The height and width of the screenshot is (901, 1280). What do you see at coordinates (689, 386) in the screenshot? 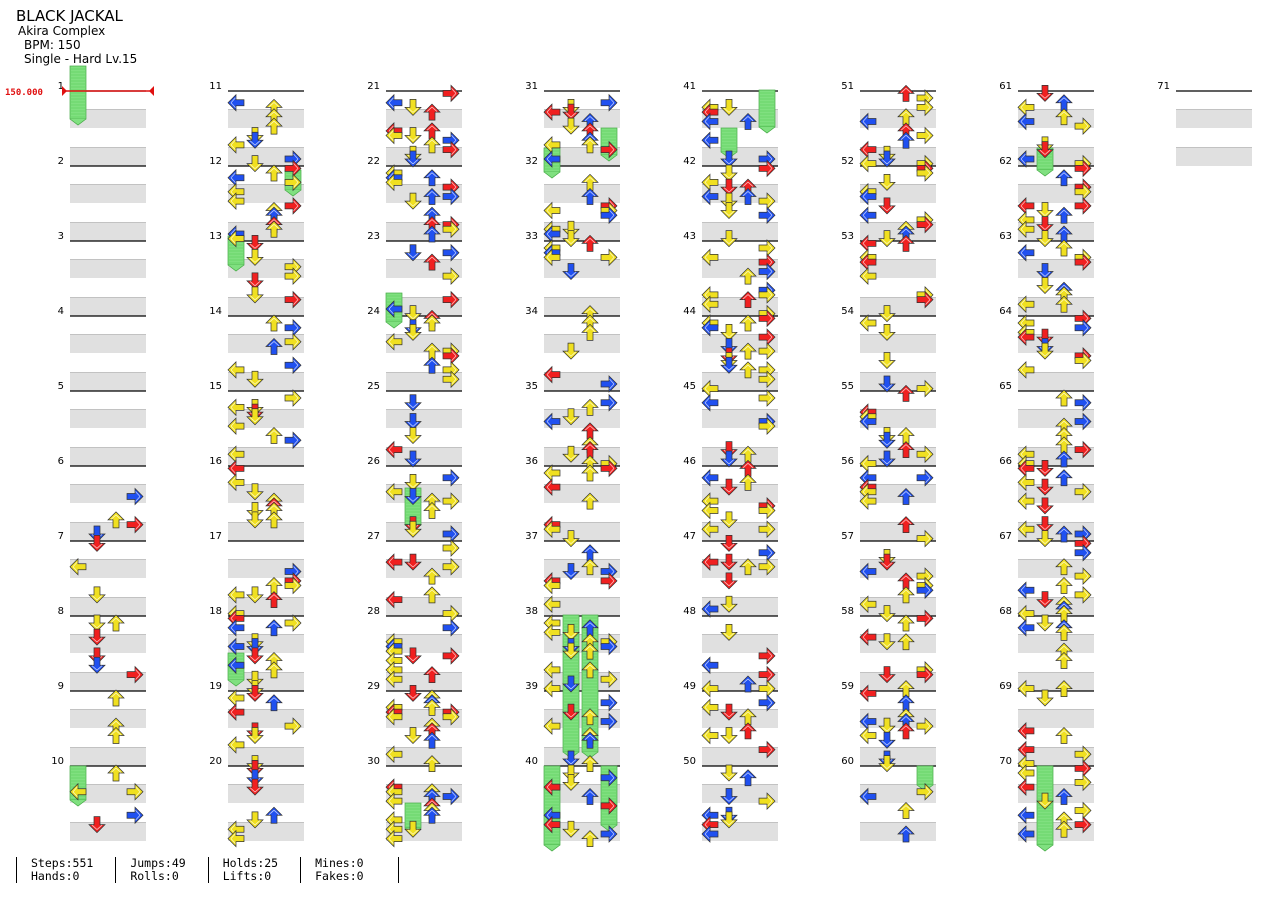
I see `measure-number: 45` at bounding box center [689, 386].